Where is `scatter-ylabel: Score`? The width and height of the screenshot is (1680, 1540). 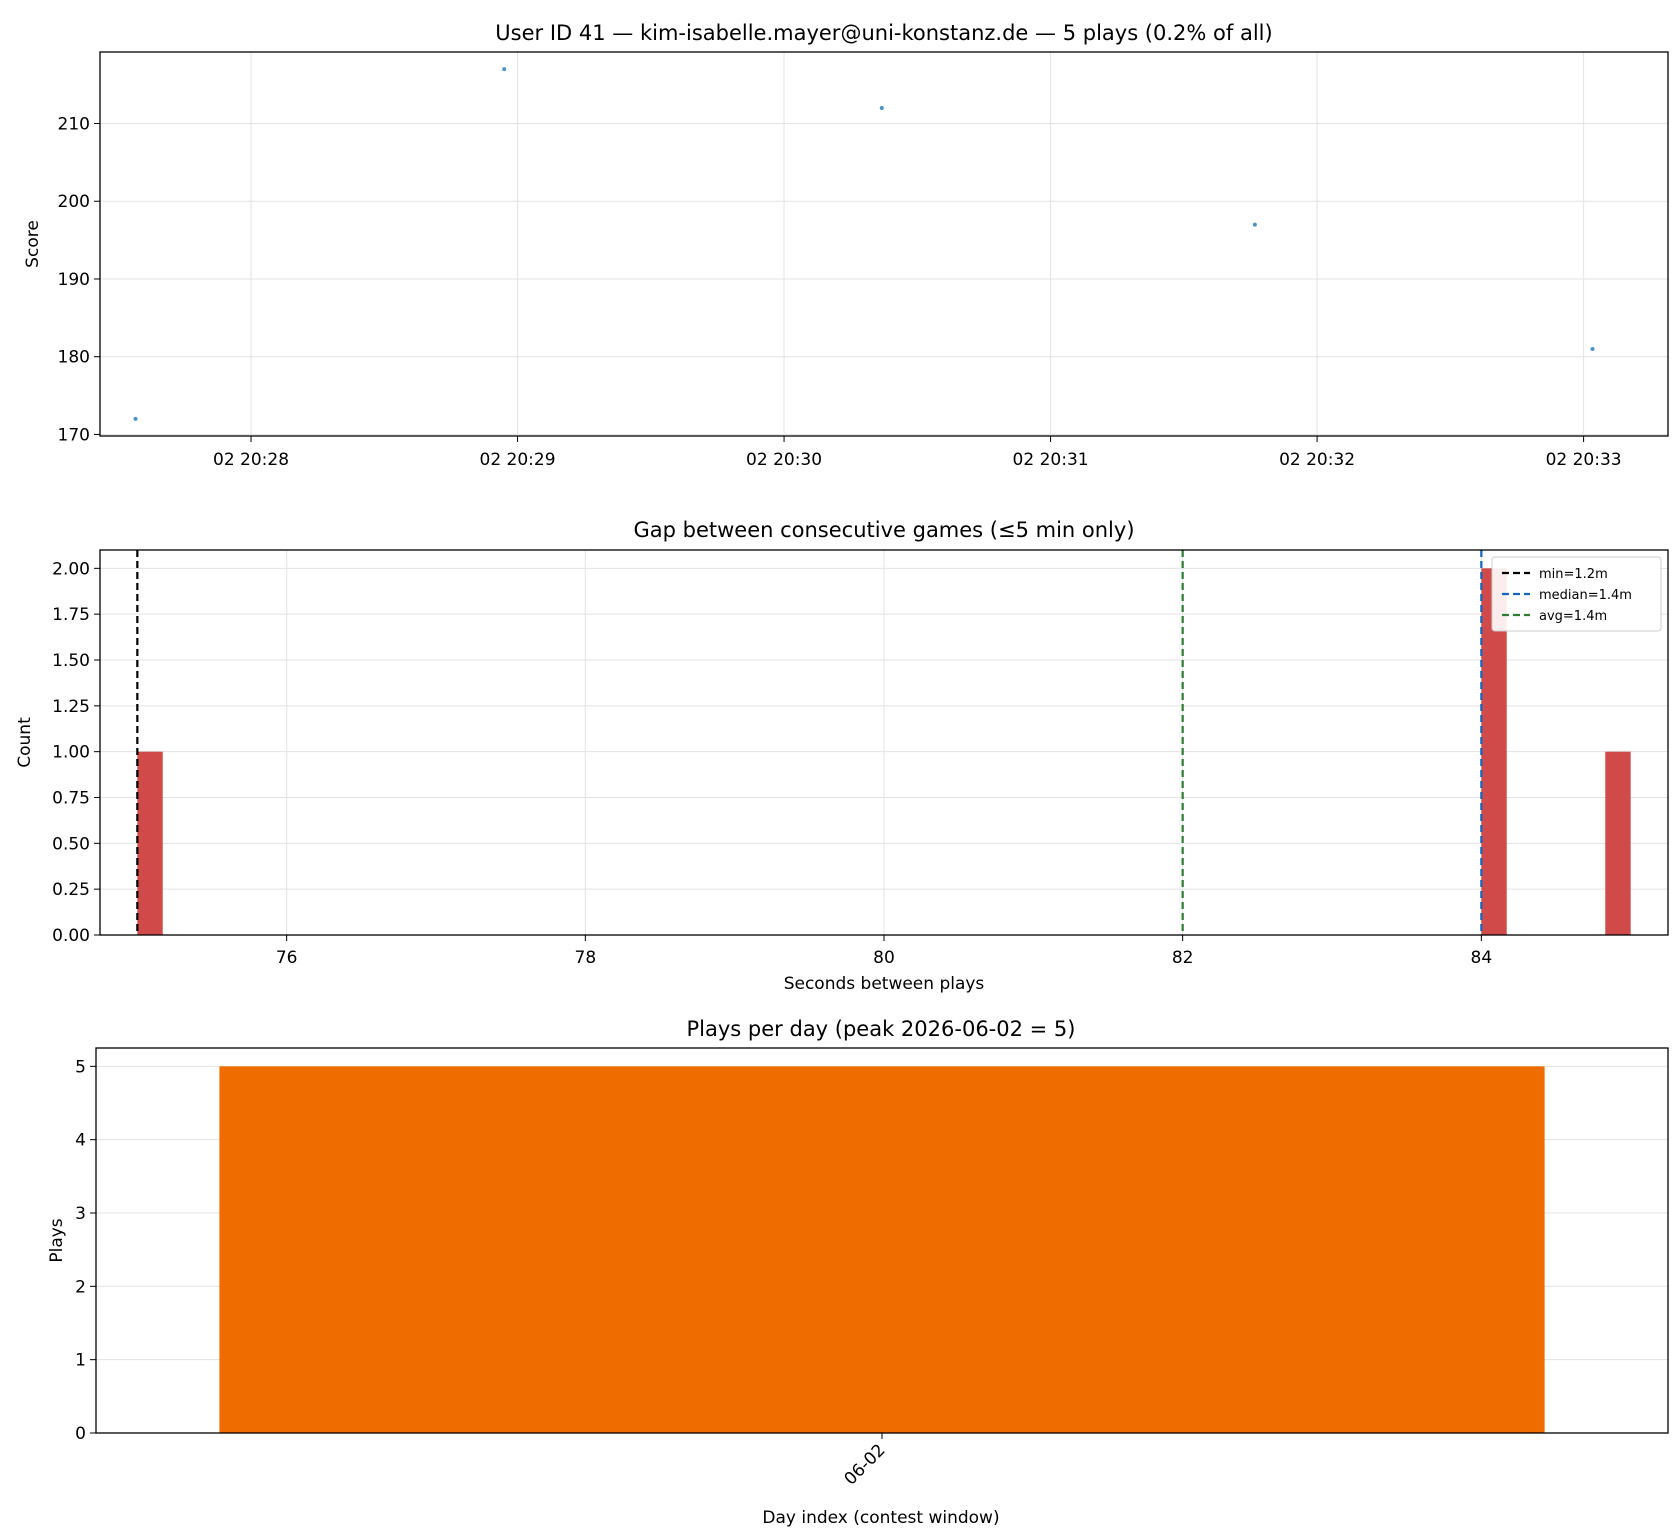
scatter-ylabel: Score is located at coordinates (33, 244).